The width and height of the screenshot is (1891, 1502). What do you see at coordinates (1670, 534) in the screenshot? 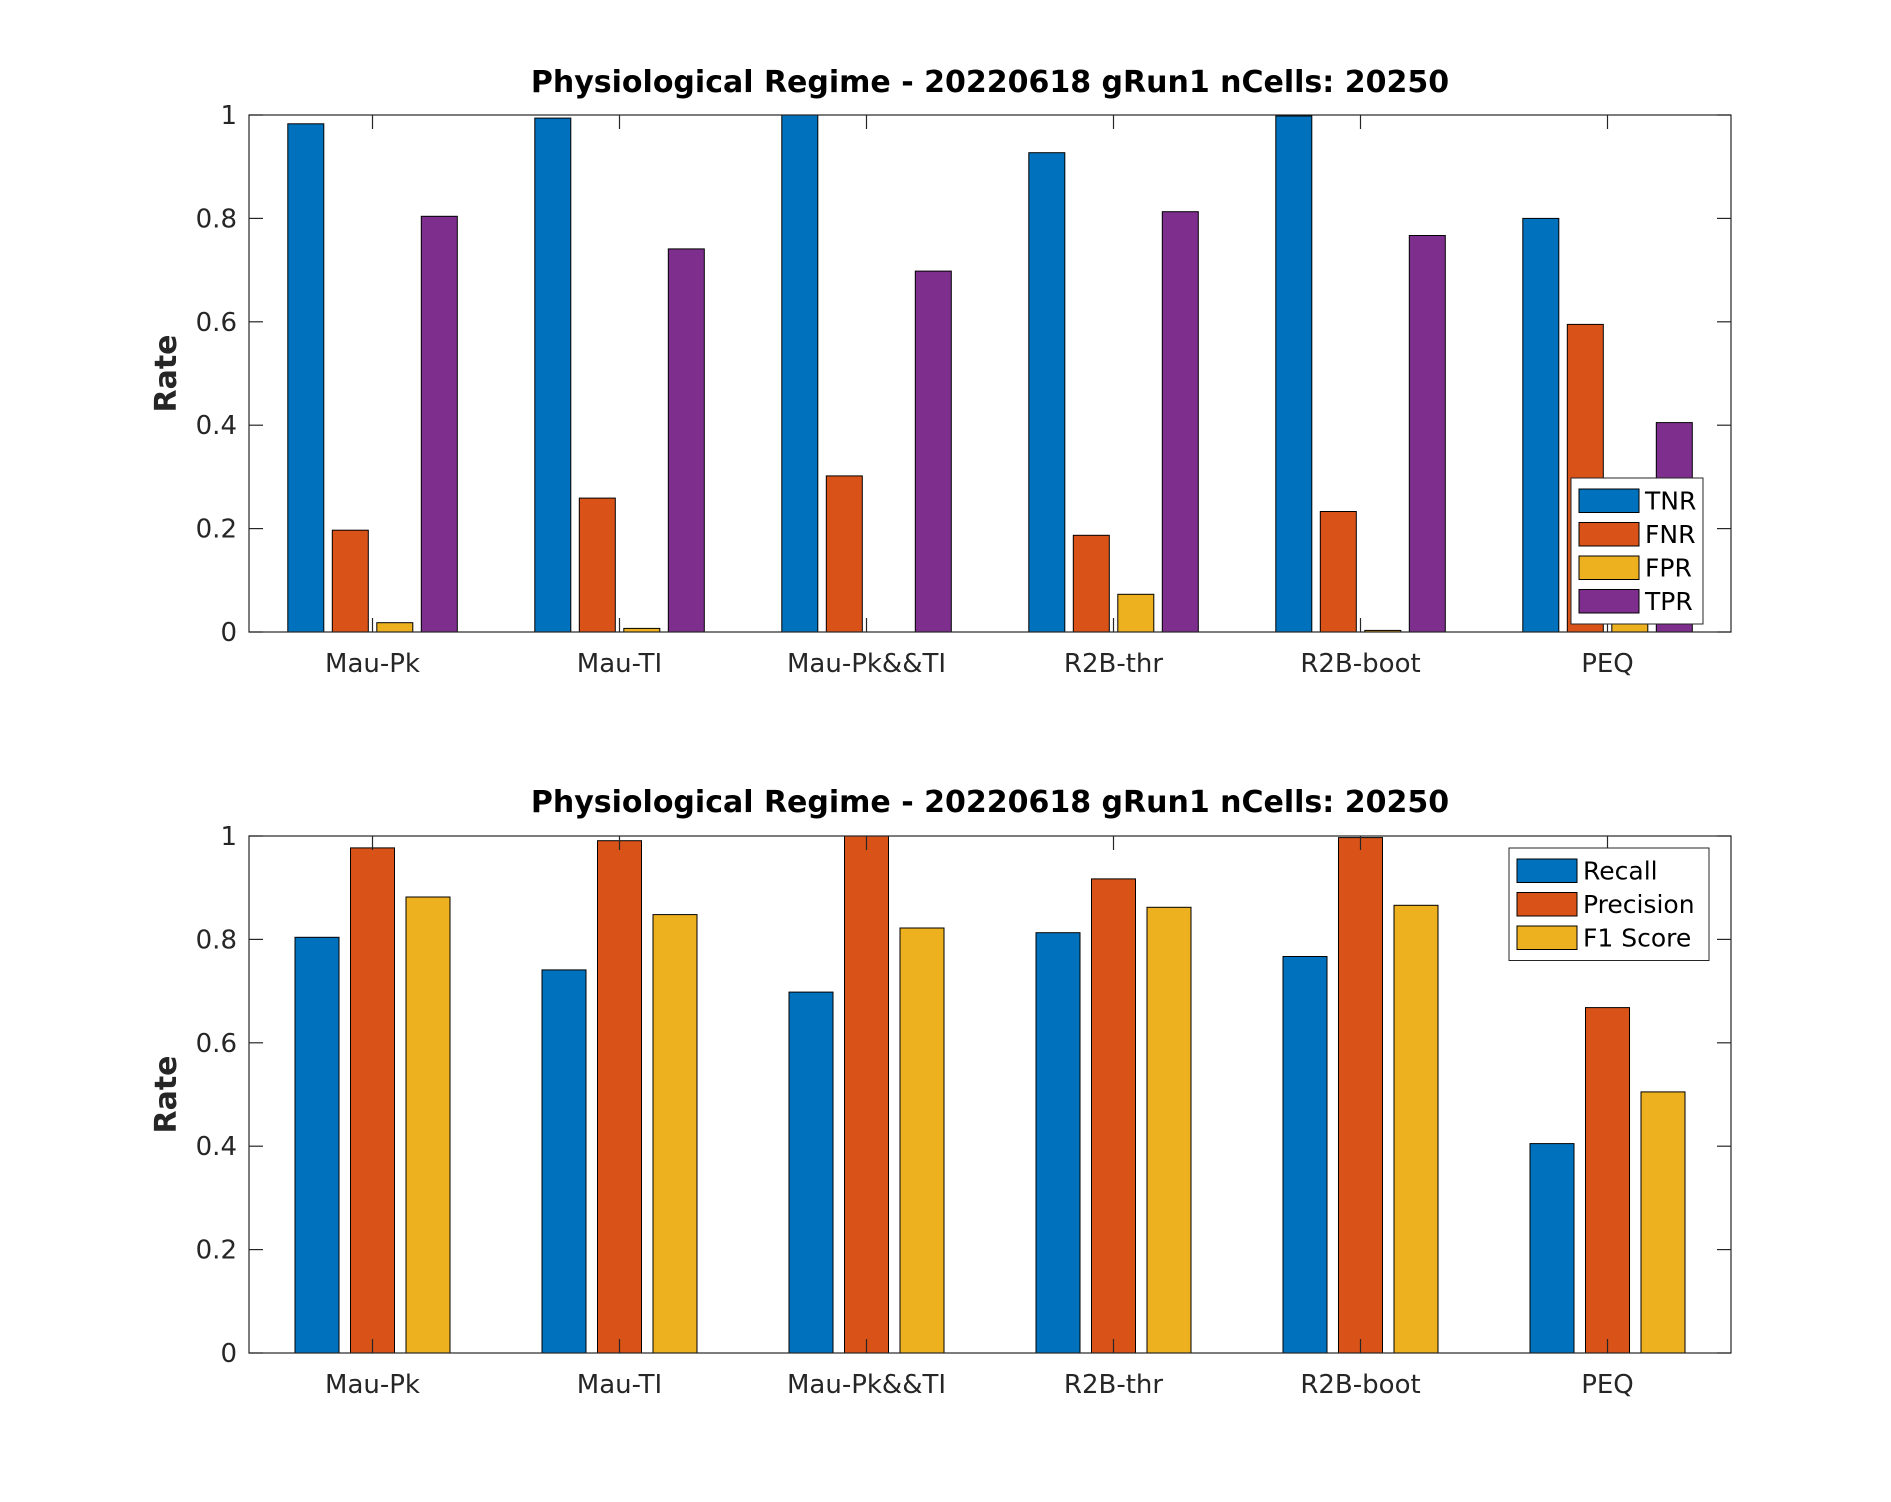
I see `legend-label: FNR` at bounding box center [1670, 534].